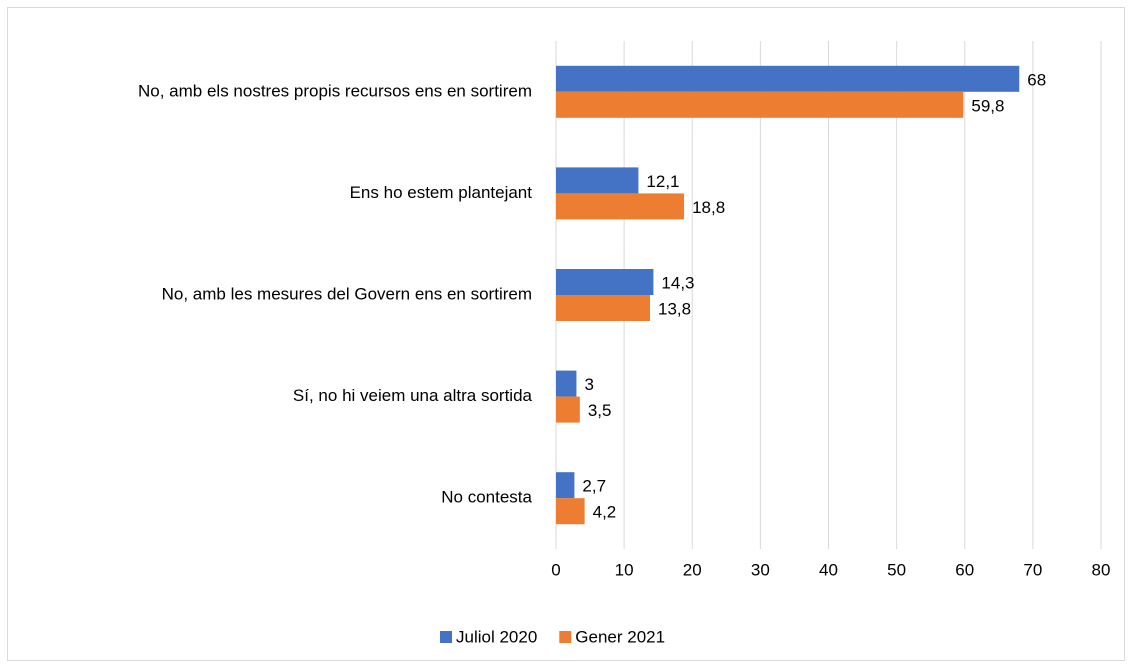 The image size is (1132, 668). I want to click on x-tick-label: 20, so click(692, 569).